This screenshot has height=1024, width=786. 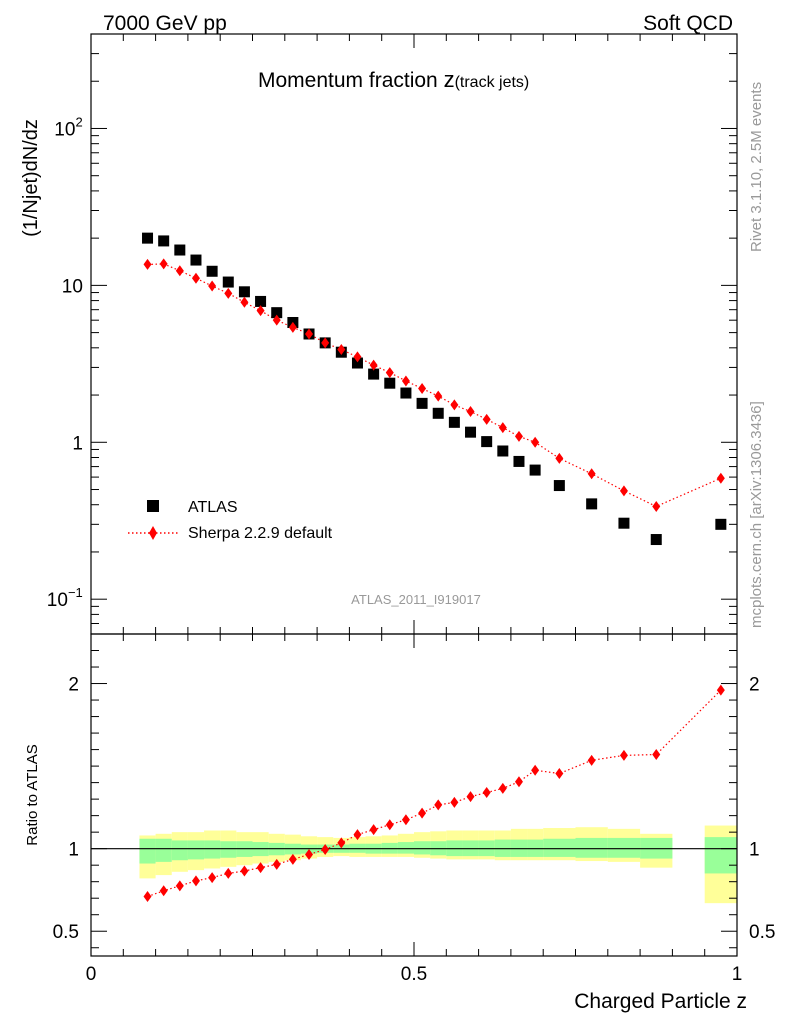 I want to click on y-tick-label: 10⁻¹, so click(x=65, y=598).